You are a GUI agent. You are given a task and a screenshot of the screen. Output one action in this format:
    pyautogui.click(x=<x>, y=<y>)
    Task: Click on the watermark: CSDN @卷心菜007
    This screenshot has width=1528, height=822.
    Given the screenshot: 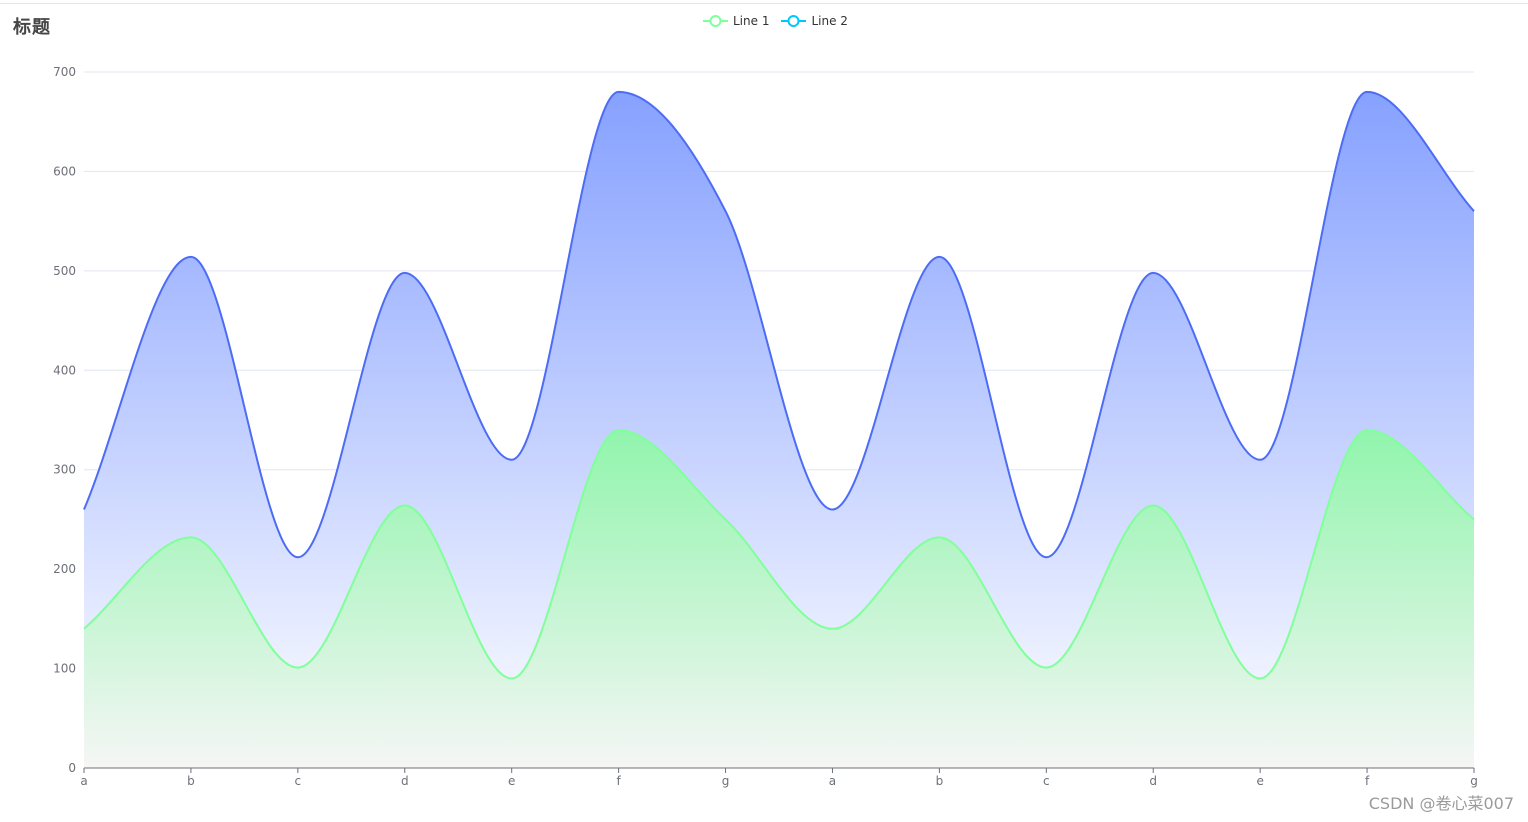 What is the action you would take?
    pyautogui.click(x=1441, y=803)
    